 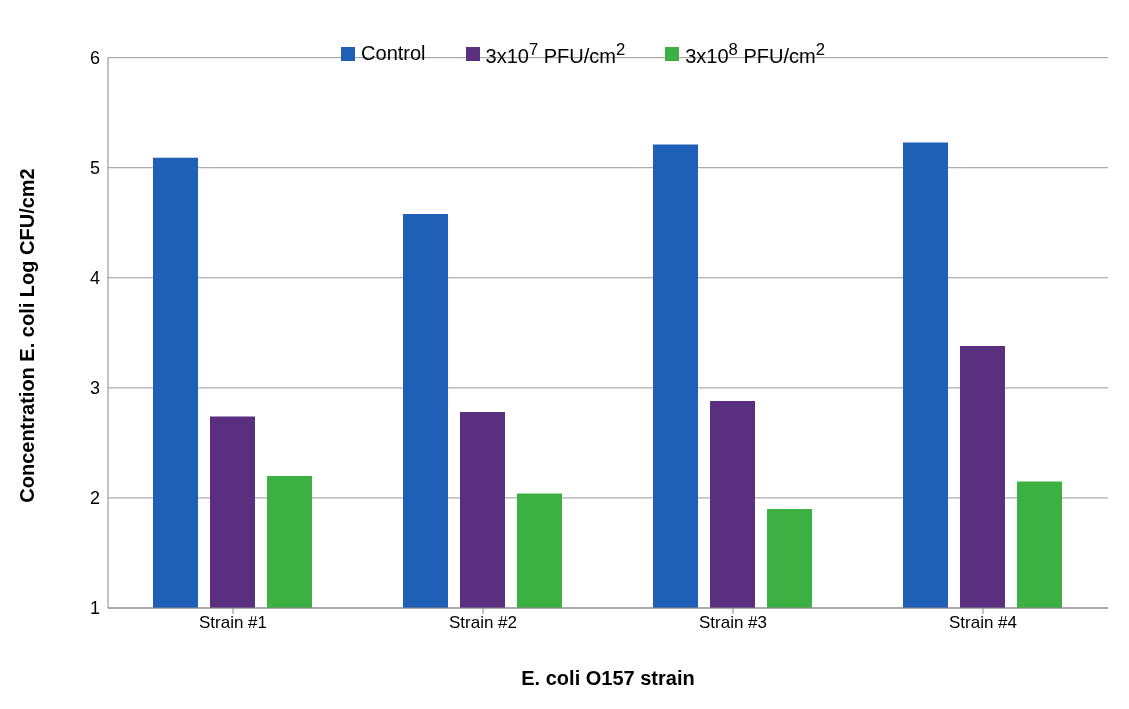 What do you see at coordinates (94, 168) in the screenshot?
I see `y-tick-label: 5` at bounding box center [94, 168].